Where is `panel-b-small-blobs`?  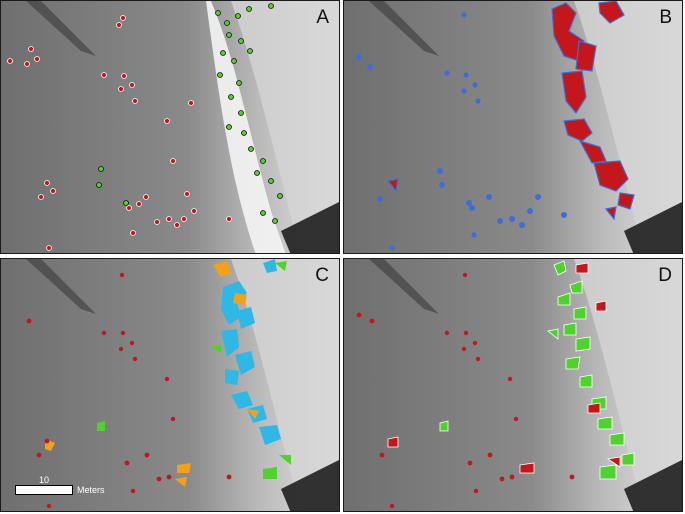
panel-b-small-blobs is located at coordinates (461, 131).